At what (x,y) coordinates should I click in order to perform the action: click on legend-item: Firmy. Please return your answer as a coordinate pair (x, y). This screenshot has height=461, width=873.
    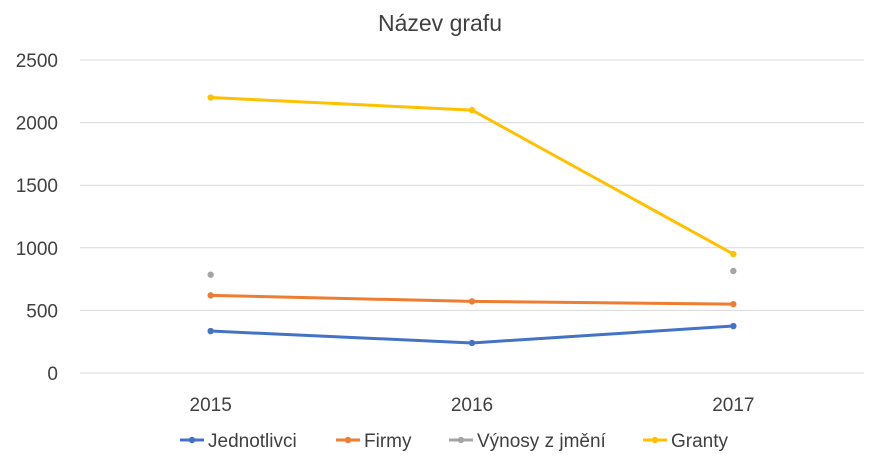
    Looking at the image, I should click on (374, 441).